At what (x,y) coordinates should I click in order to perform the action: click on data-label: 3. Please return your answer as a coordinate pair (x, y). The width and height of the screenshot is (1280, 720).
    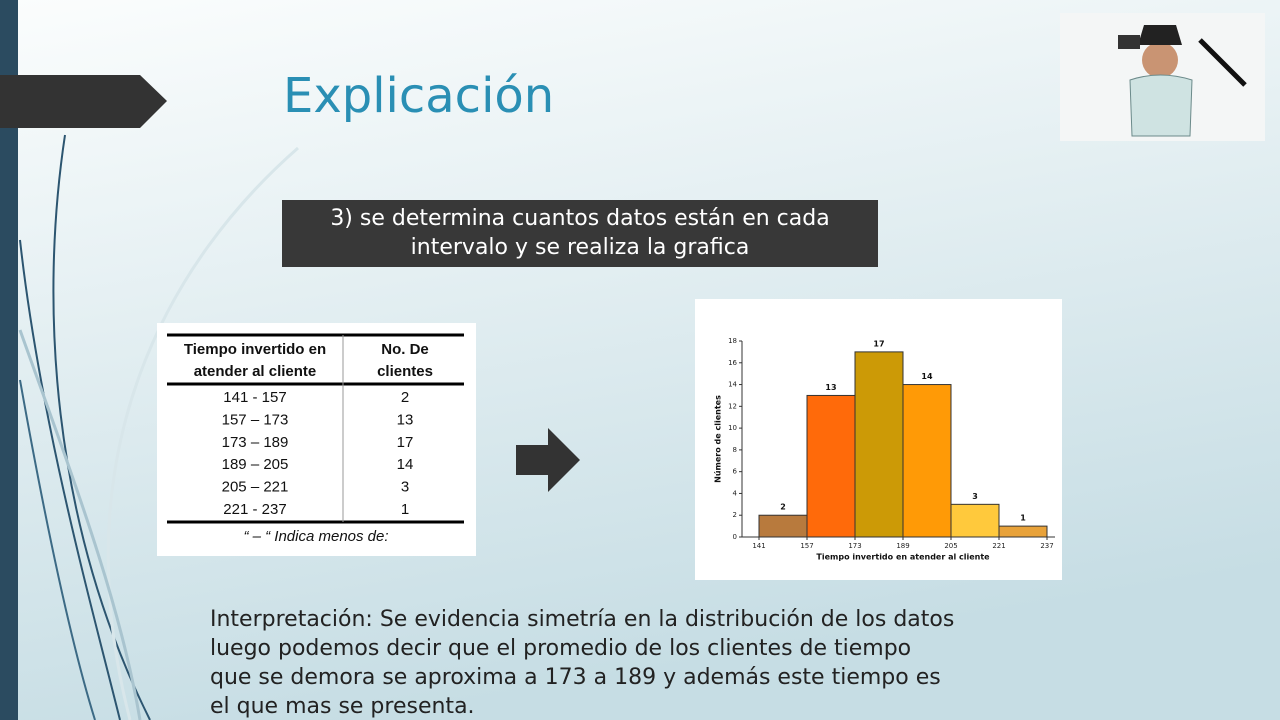
    Looking at the image, I should click on (975, 496).